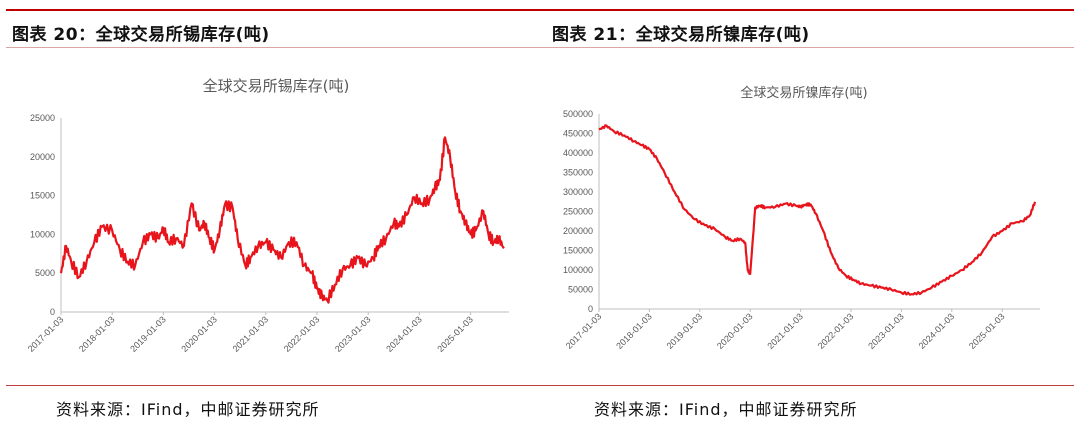  What do you see at coordinates (540, 385) in the screenshot?
I see `source-separator` at bounding box center [540, 385].